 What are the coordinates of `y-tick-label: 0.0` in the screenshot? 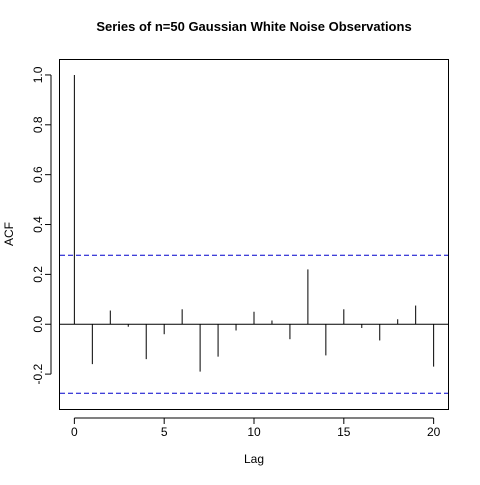 It's located at (38, 324).